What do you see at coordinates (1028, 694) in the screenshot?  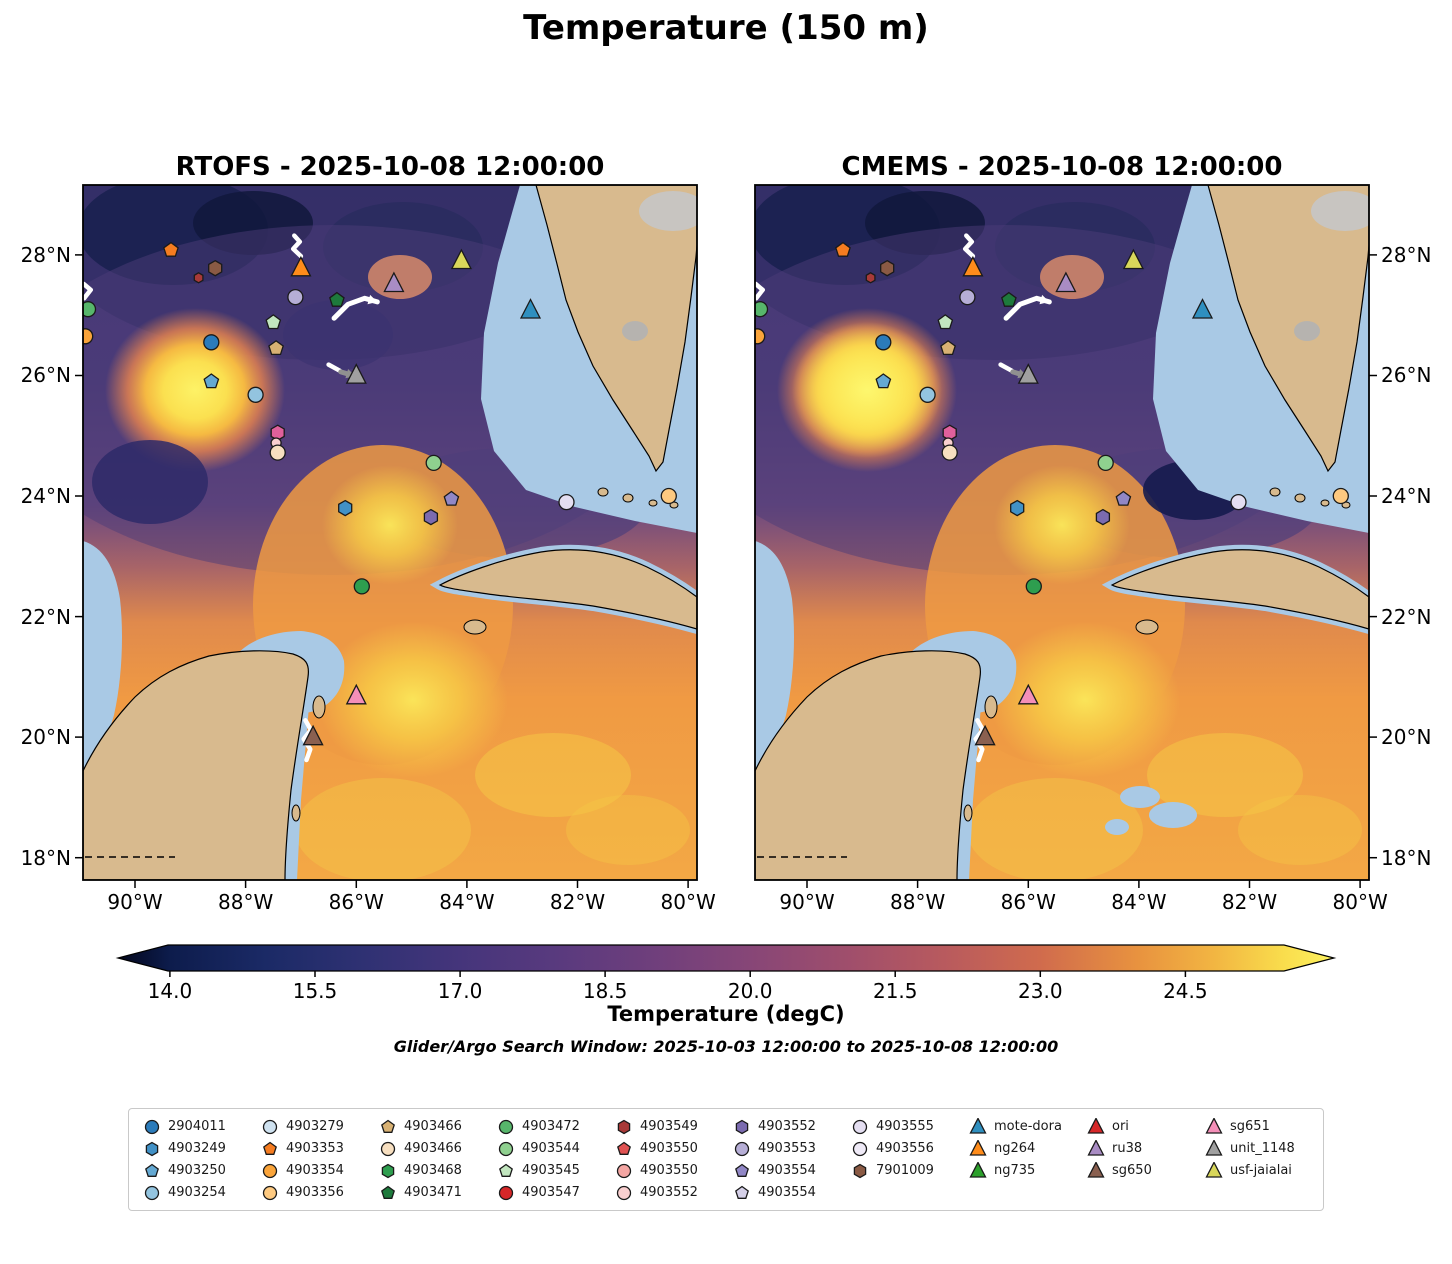 I see `marker-sg651` at bounding box center [1028, 694].